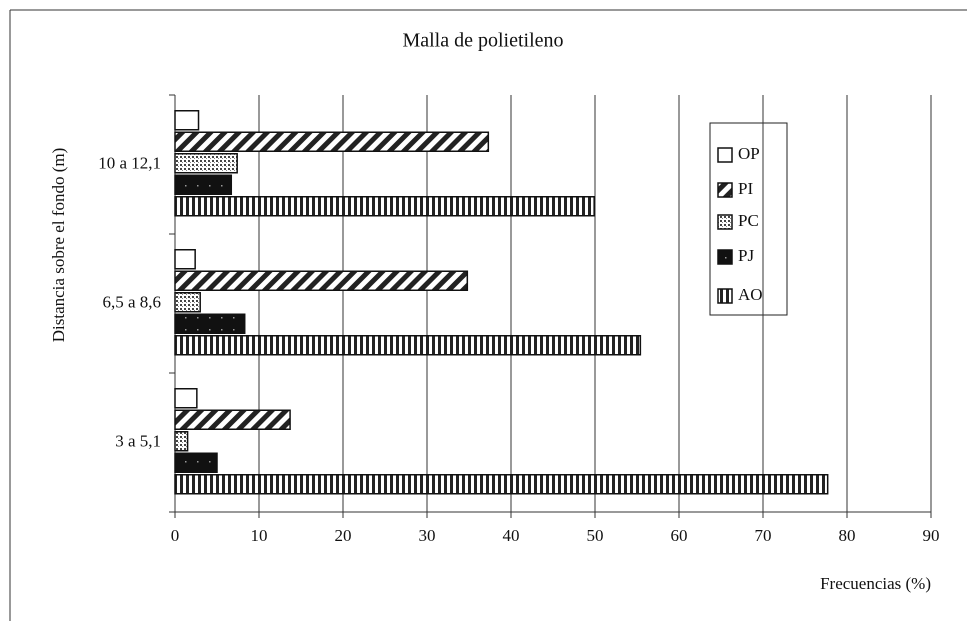  What do you see at coordinates (750, 294) in the screenshot?
I see `legend-label: AO` at bounding box center [750, 294].